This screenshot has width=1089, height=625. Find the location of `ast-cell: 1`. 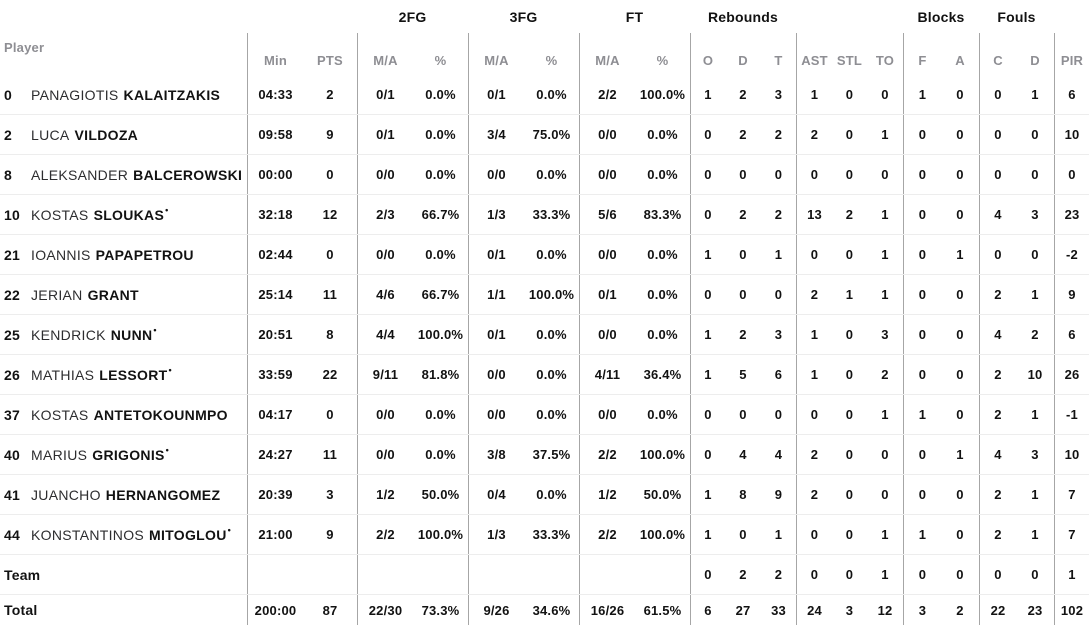

ast-cell: 1 is located at coordinates (814, 94).